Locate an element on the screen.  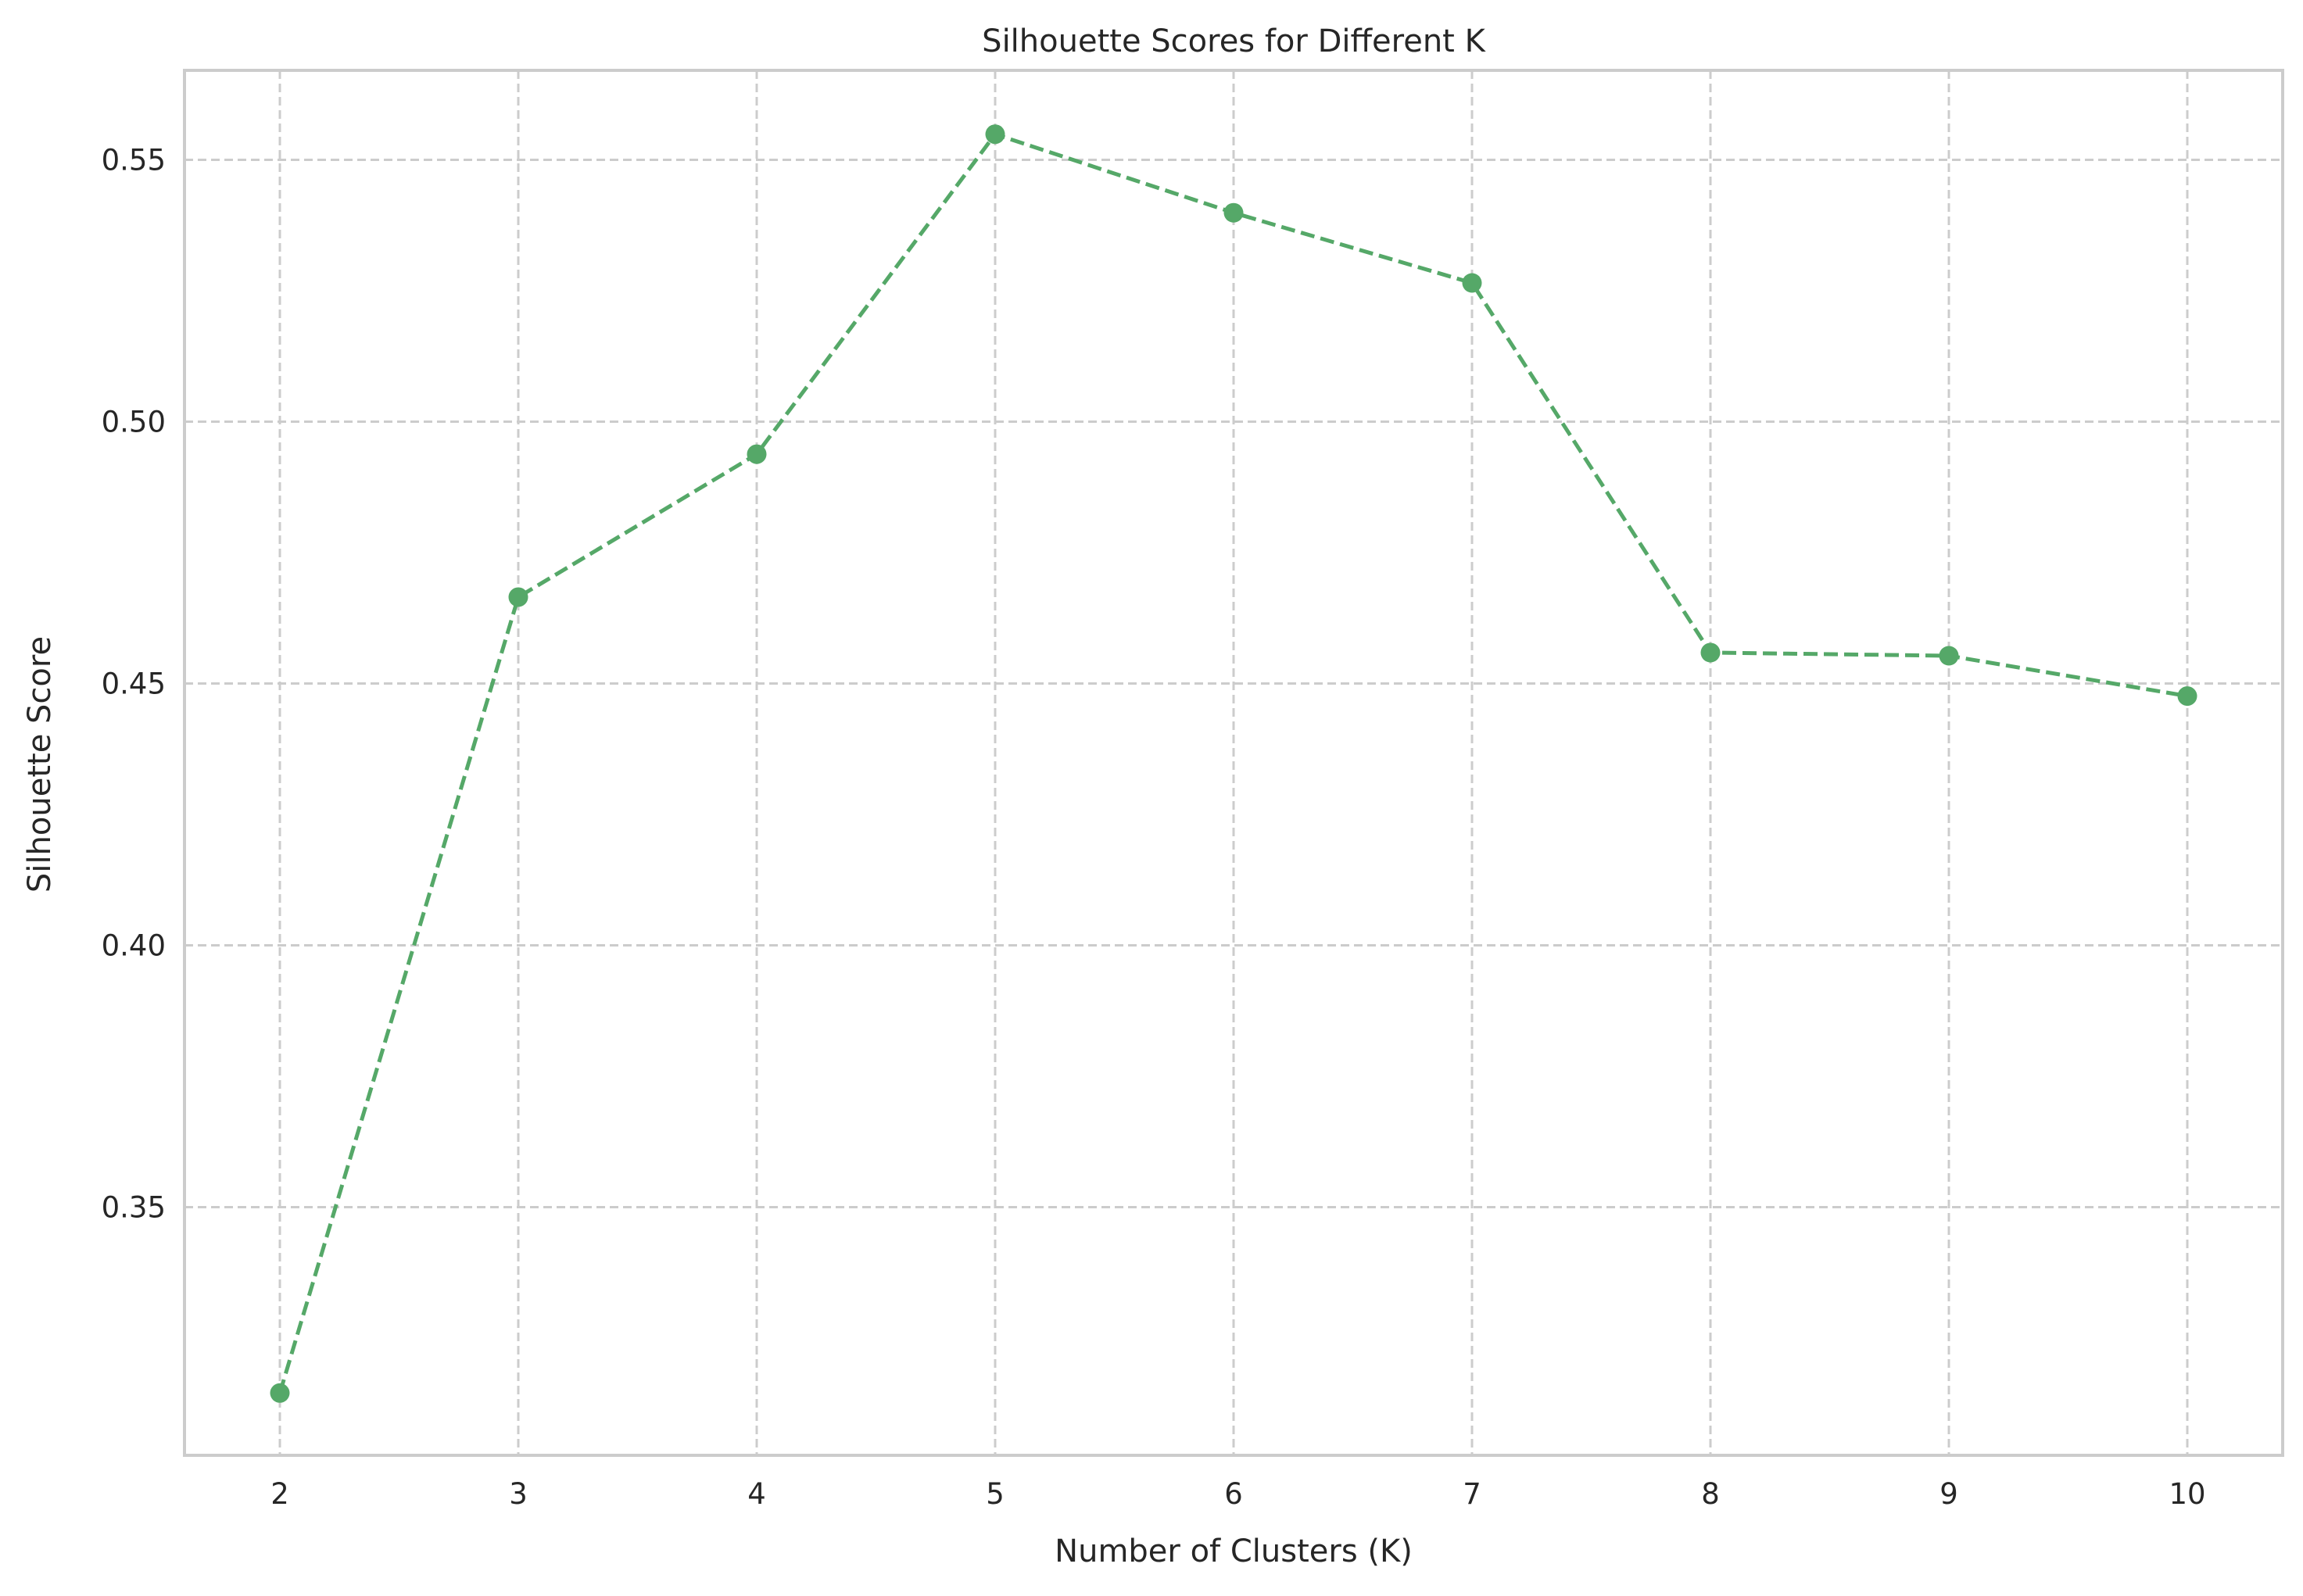
x-tick-label: 4 is located at coordinates (756, 1494).